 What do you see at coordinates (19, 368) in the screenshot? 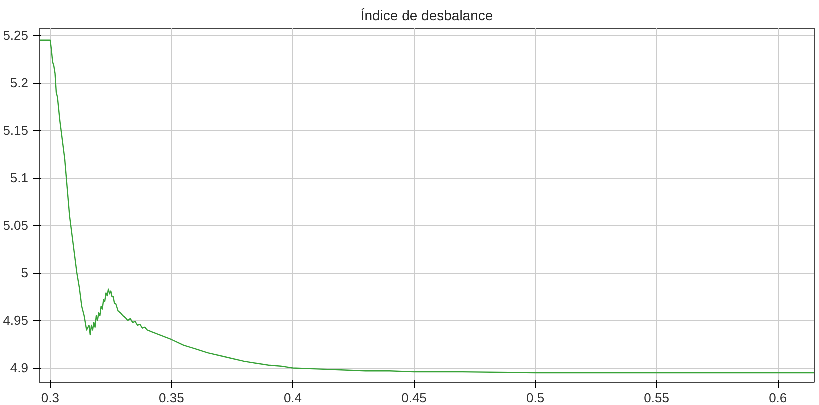
I see `y-tick-label: 4.9` at bounding box center [19, 368].